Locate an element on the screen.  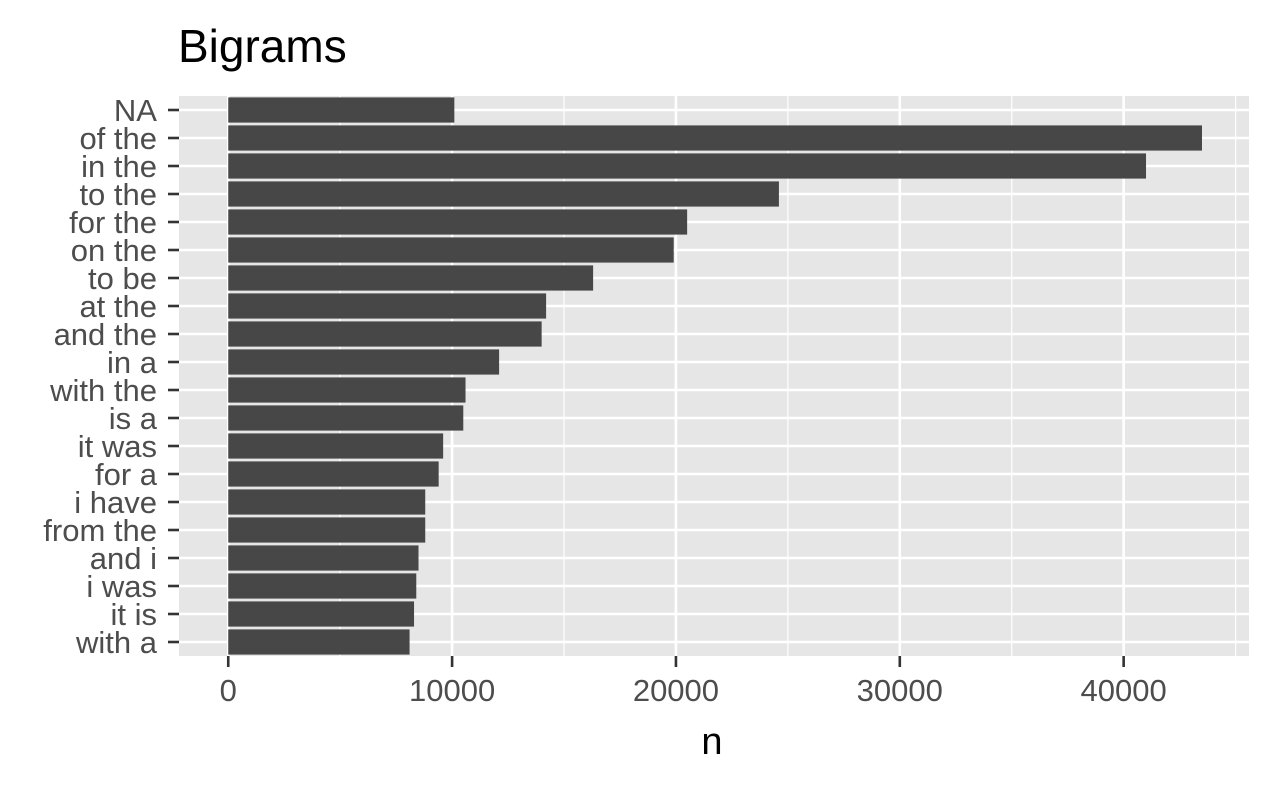
x-tick-label: 30000 is located at coordinates (900, 690).